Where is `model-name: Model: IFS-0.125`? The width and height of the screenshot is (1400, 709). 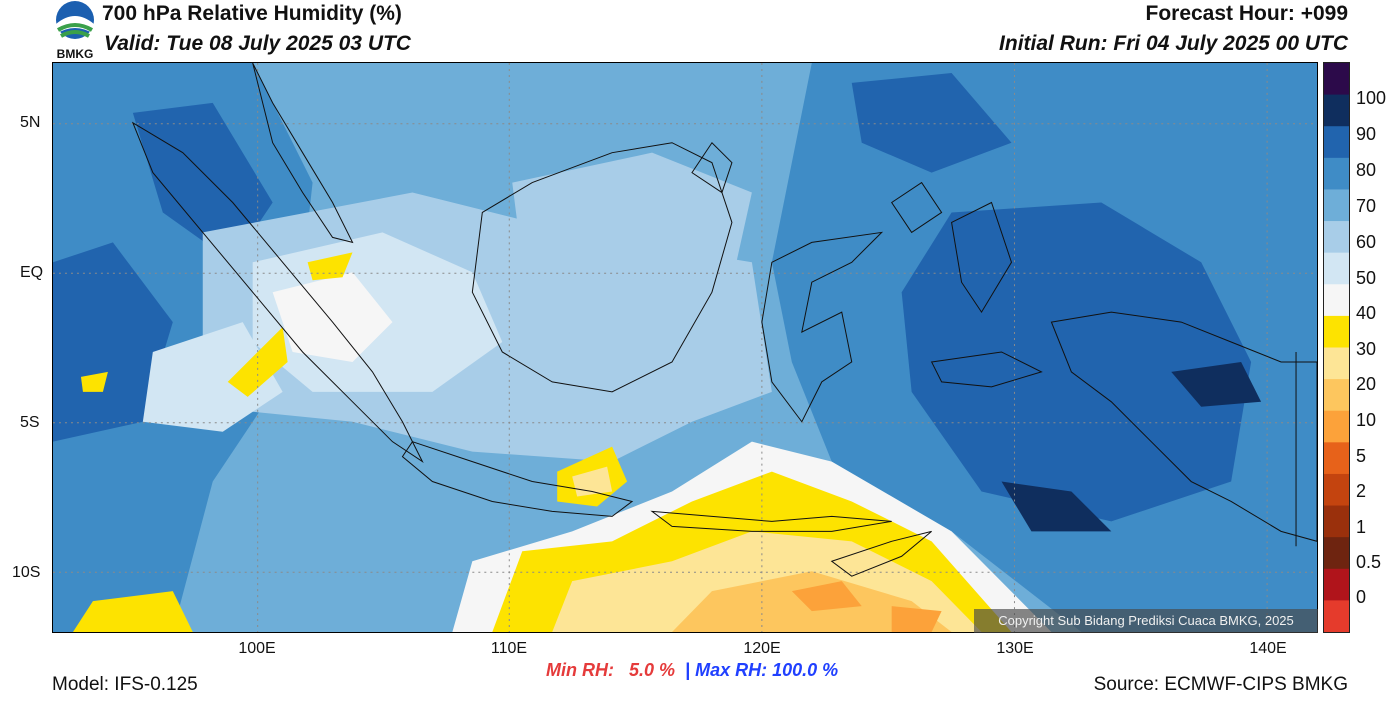 model-name: Model: IFS-0.125 is located at coordinates (125, 684).